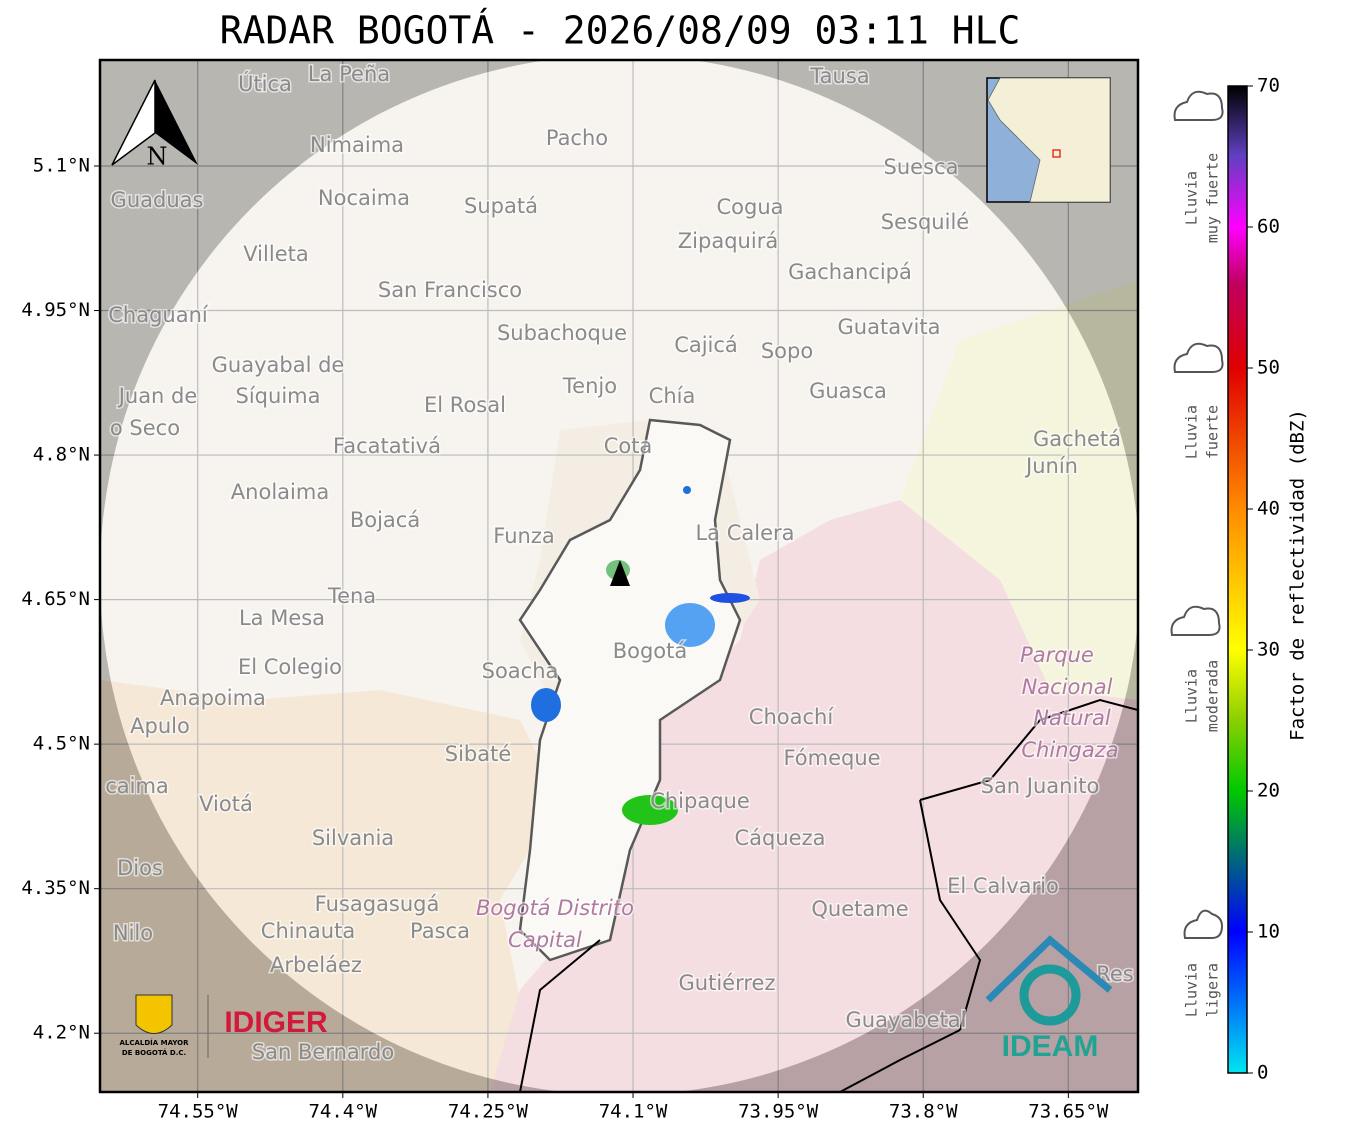  What do you see at coordinates (787, 351) in the screenshot?
I see `place-label: Sopo` at bounding box center [787, 351].